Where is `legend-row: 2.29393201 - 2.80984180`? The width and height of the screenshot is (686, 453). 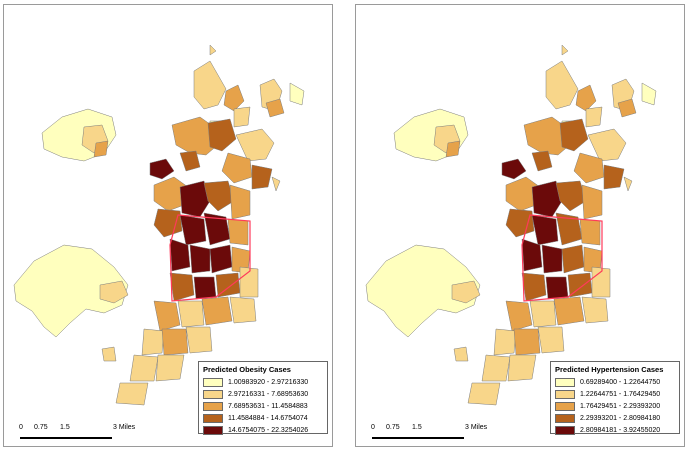 legend-row: 2.29393201 - 2.80984180 is located at coordinates (615, 418).